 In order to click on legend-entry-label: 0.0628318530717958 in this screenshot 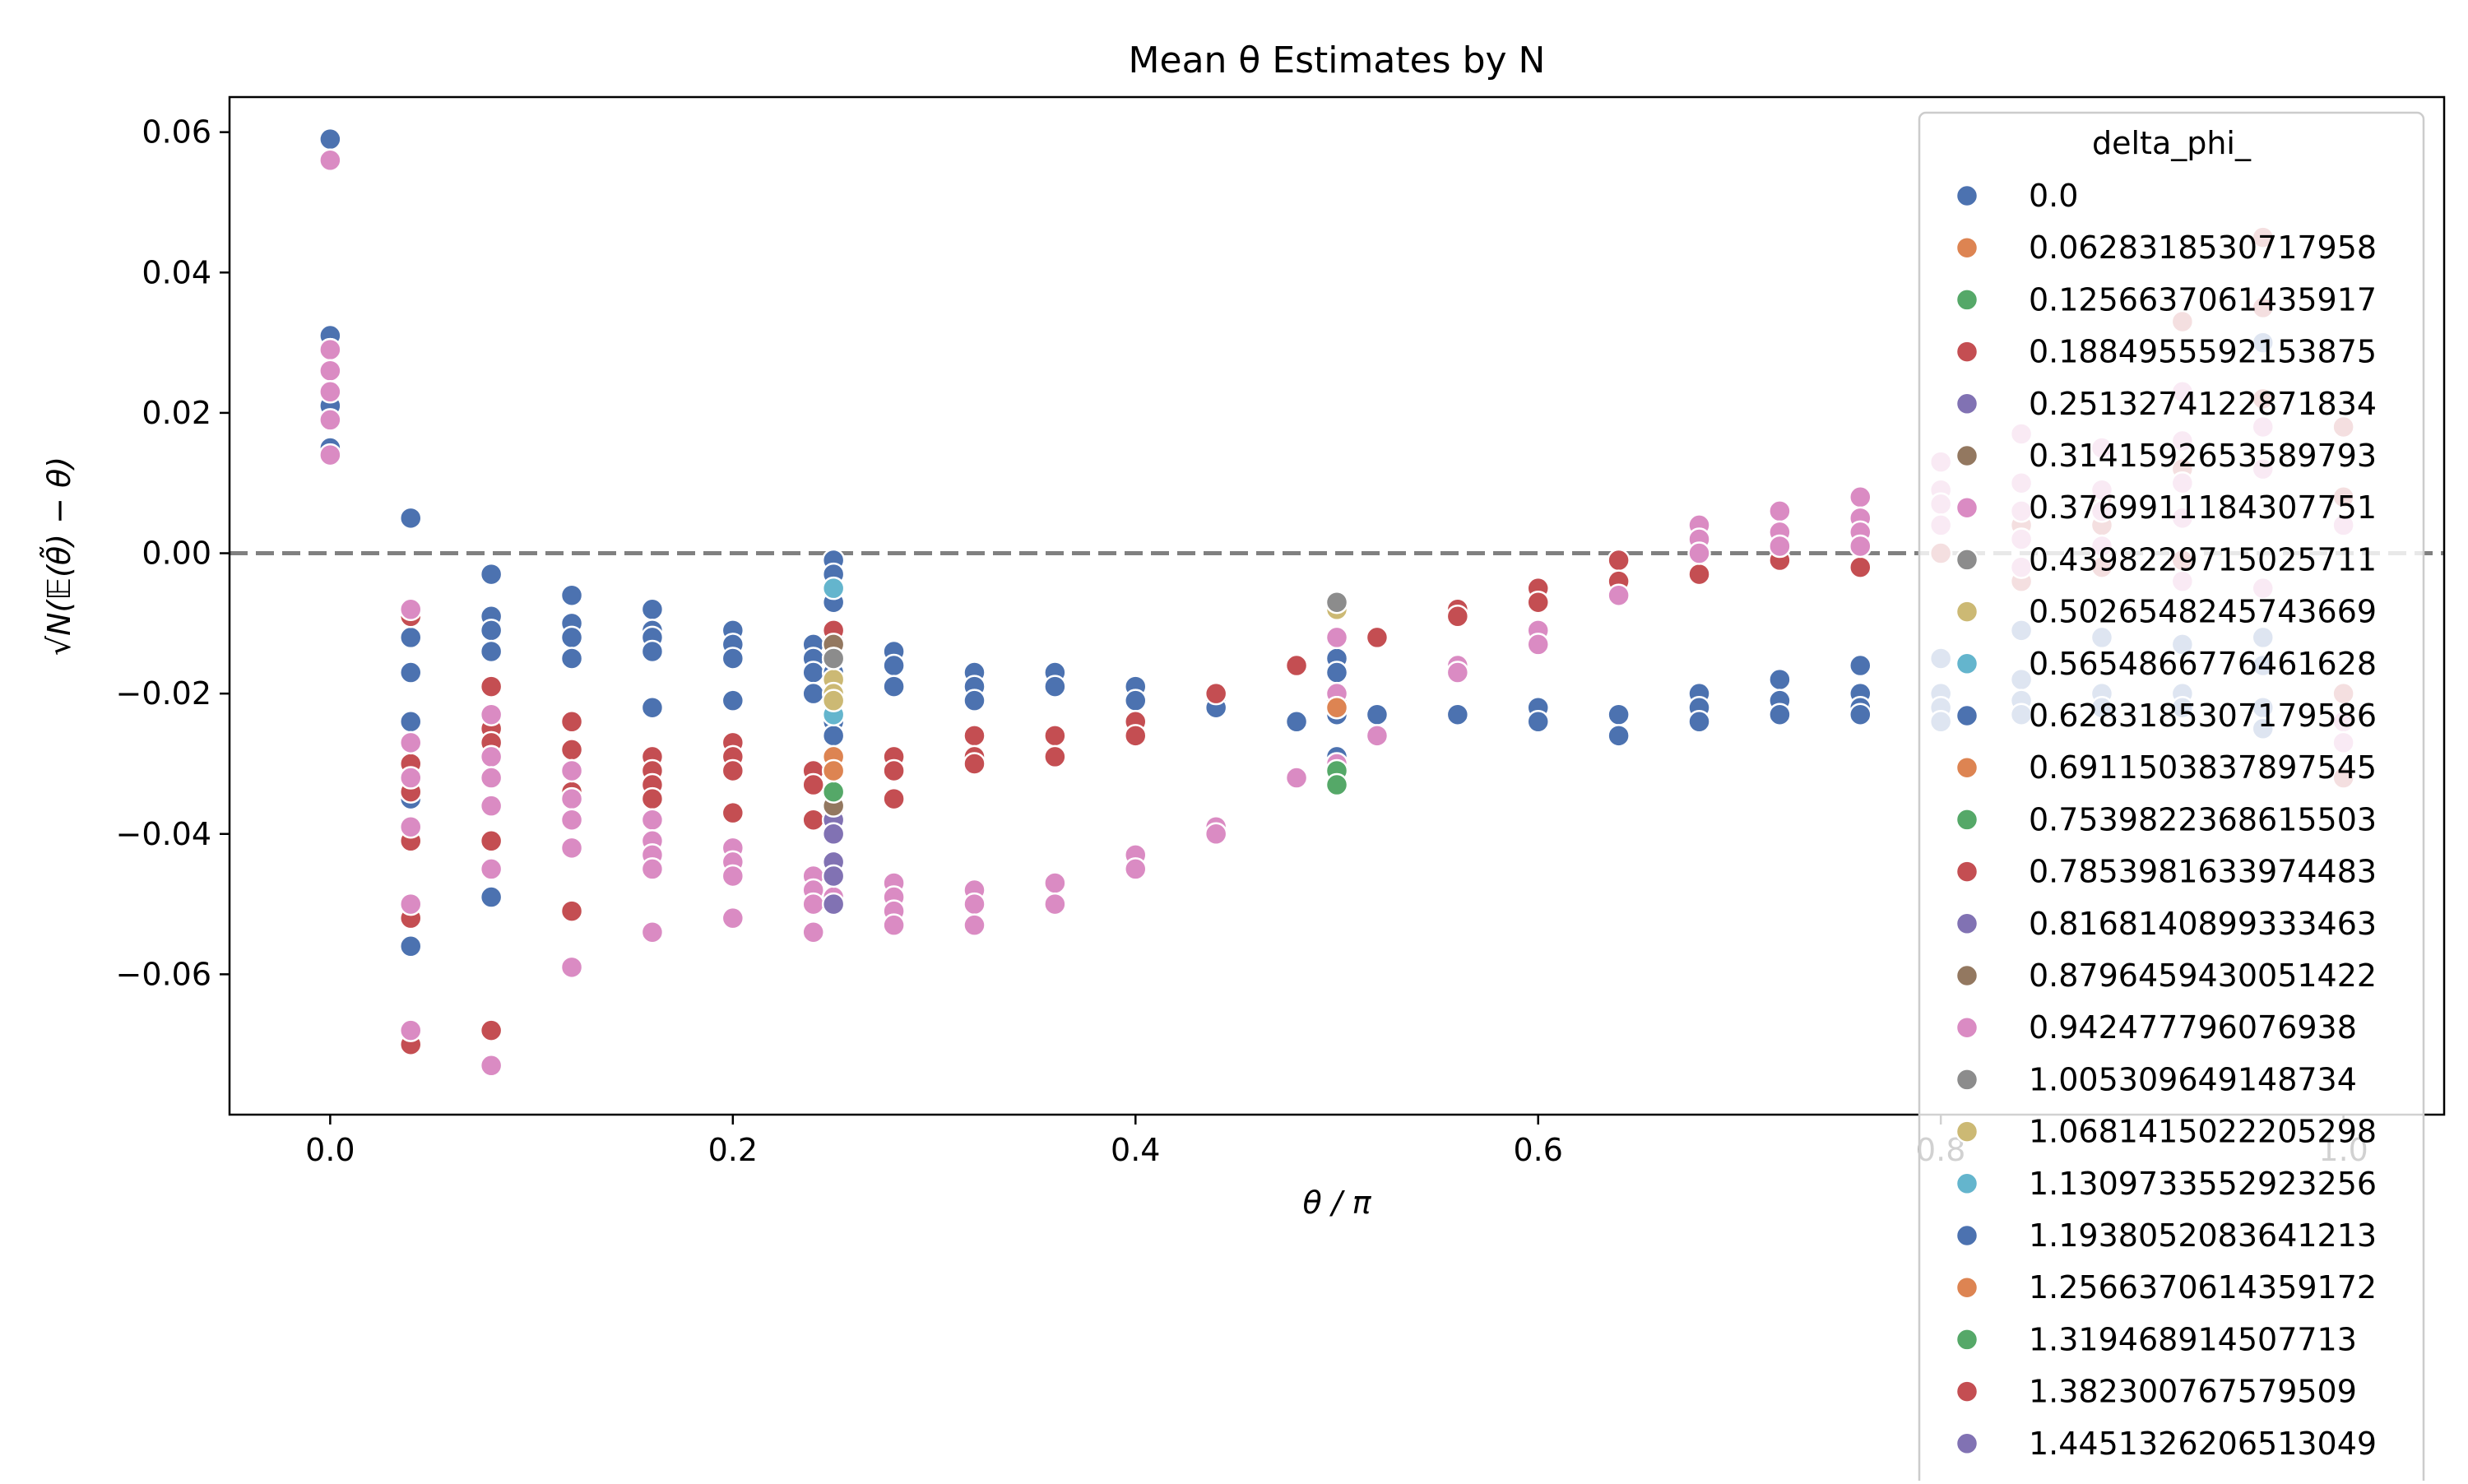, I will do `click(2203, 248)`.